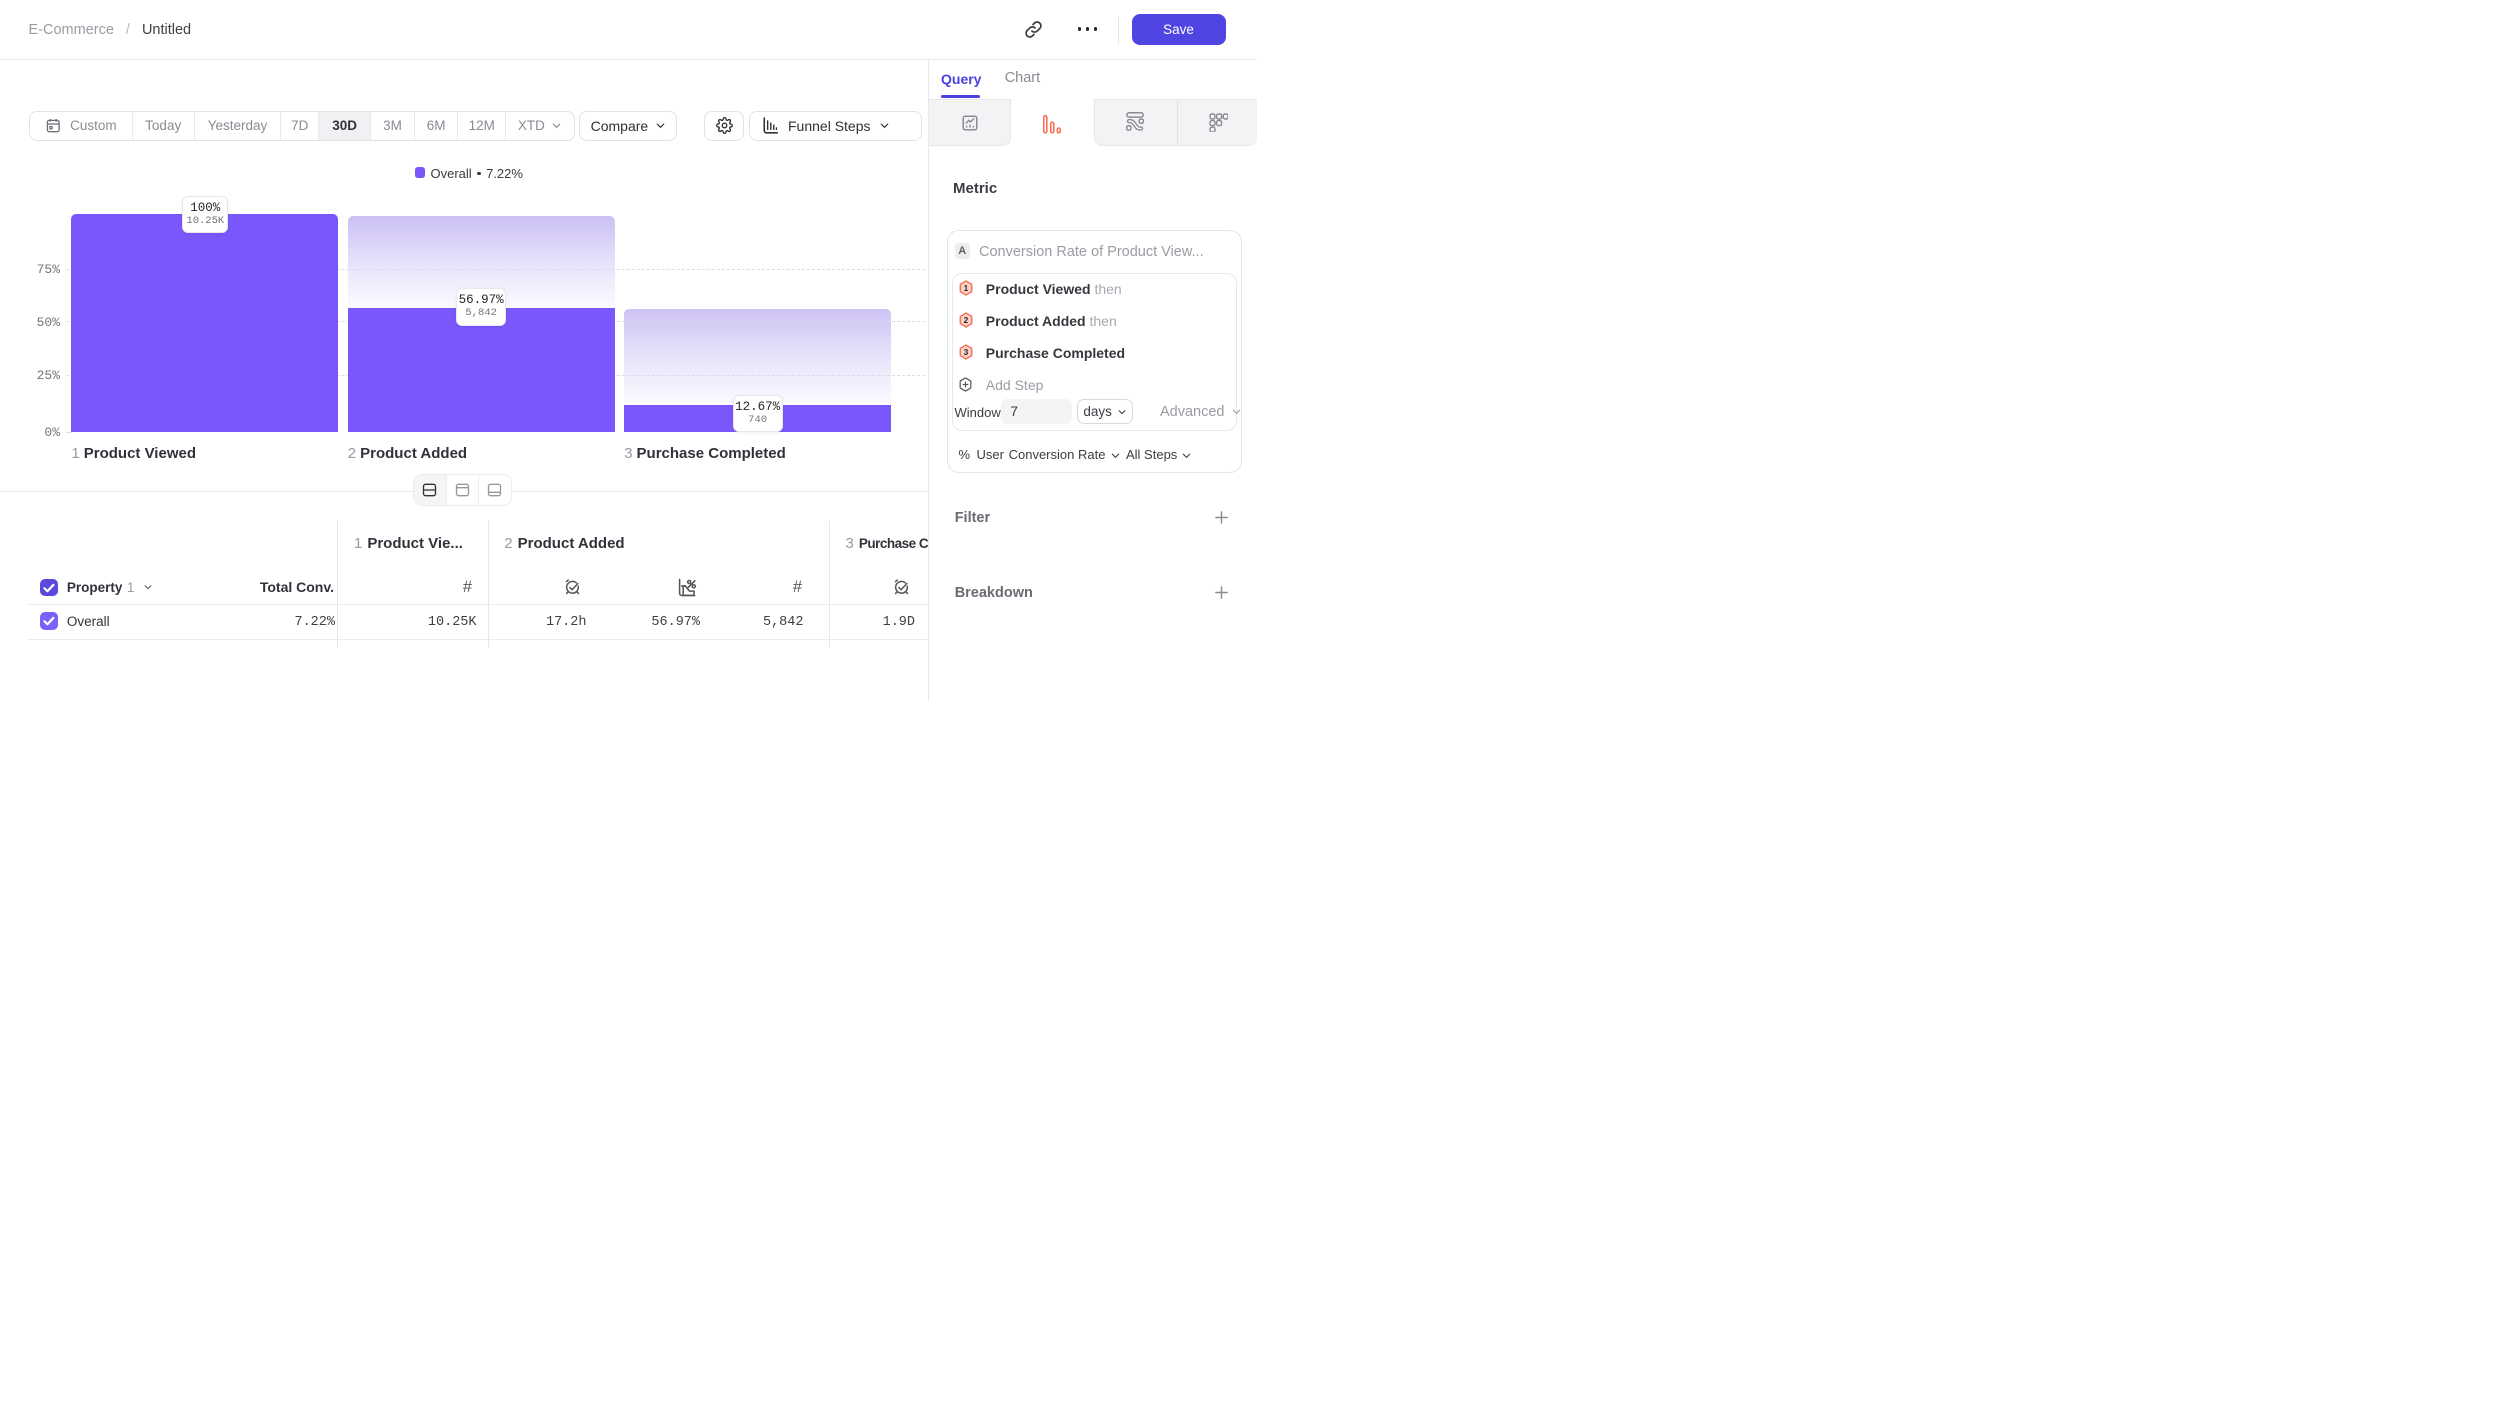  I want to click on svg-text: 1, so click(965, 288).